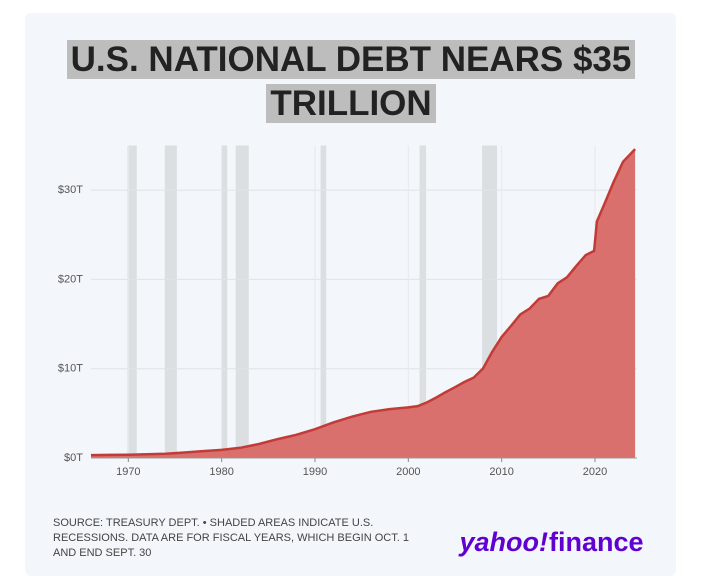  What do you see at coordinates (221, 472) in the screenshot?
I see `x-tick-label: 1980` at bounding box center [221, 472].